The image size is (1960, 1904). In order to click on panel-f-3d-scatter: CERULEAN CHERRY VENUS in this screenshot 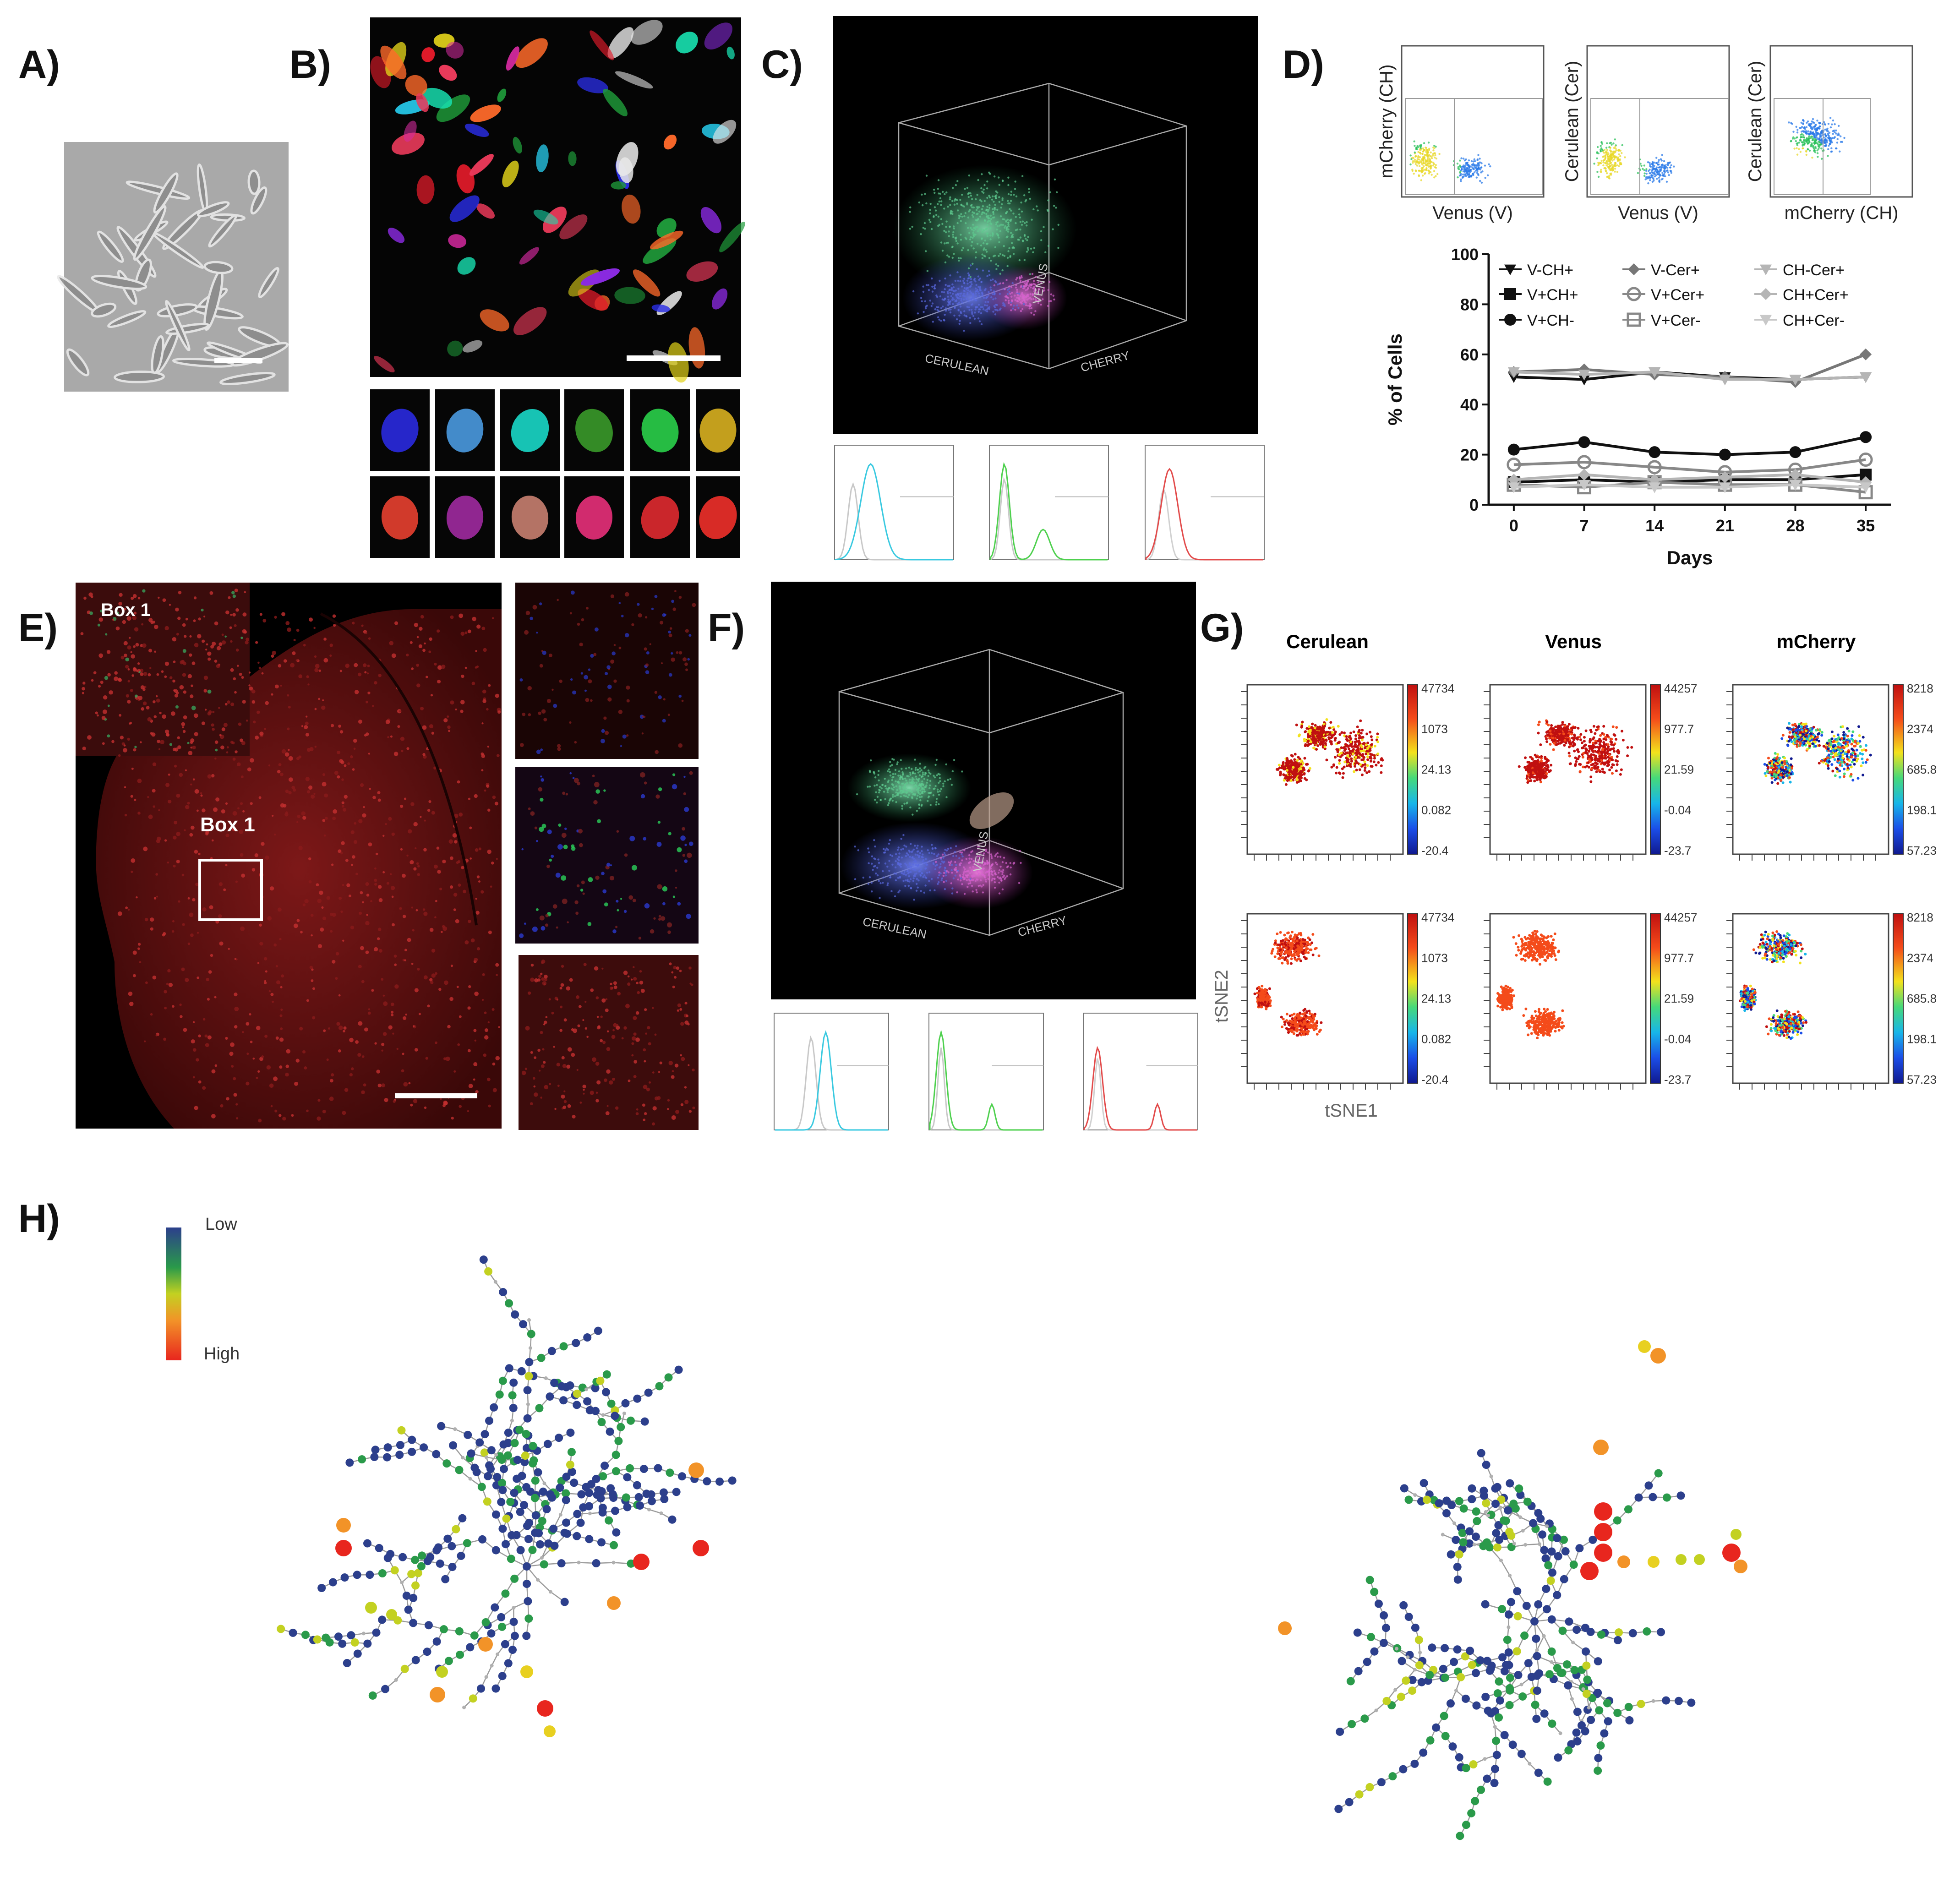, I will do `click(984, 856)`.